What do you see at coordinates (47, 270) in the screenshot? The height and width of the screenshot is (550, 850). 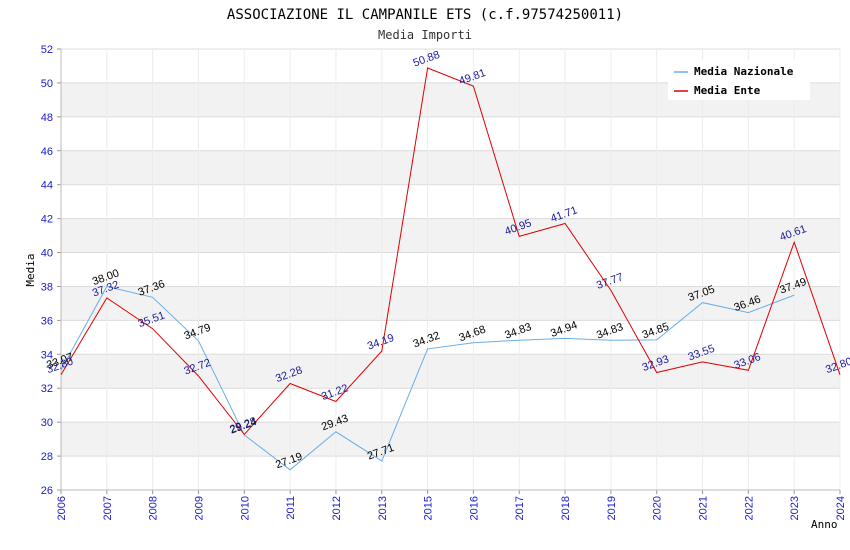 I see `y-tick-labels: 26 28 30 32 34 36 38 40 42 44 46 48 50 52` at bounding box center [47, 270].